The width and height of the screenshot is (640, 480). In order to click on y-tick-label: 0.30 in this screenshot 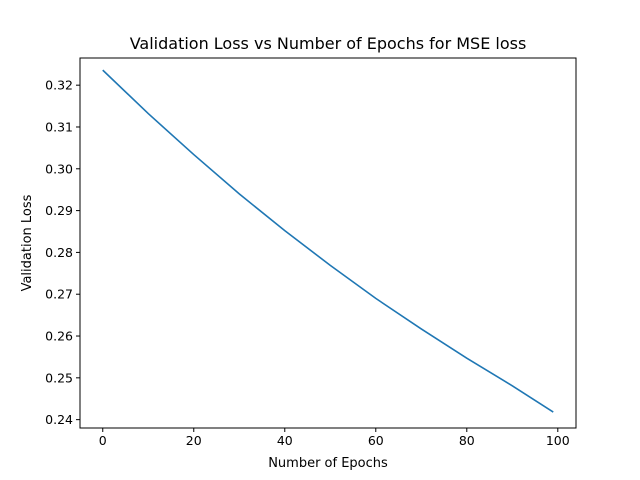, I will do `click(59, 168)`.